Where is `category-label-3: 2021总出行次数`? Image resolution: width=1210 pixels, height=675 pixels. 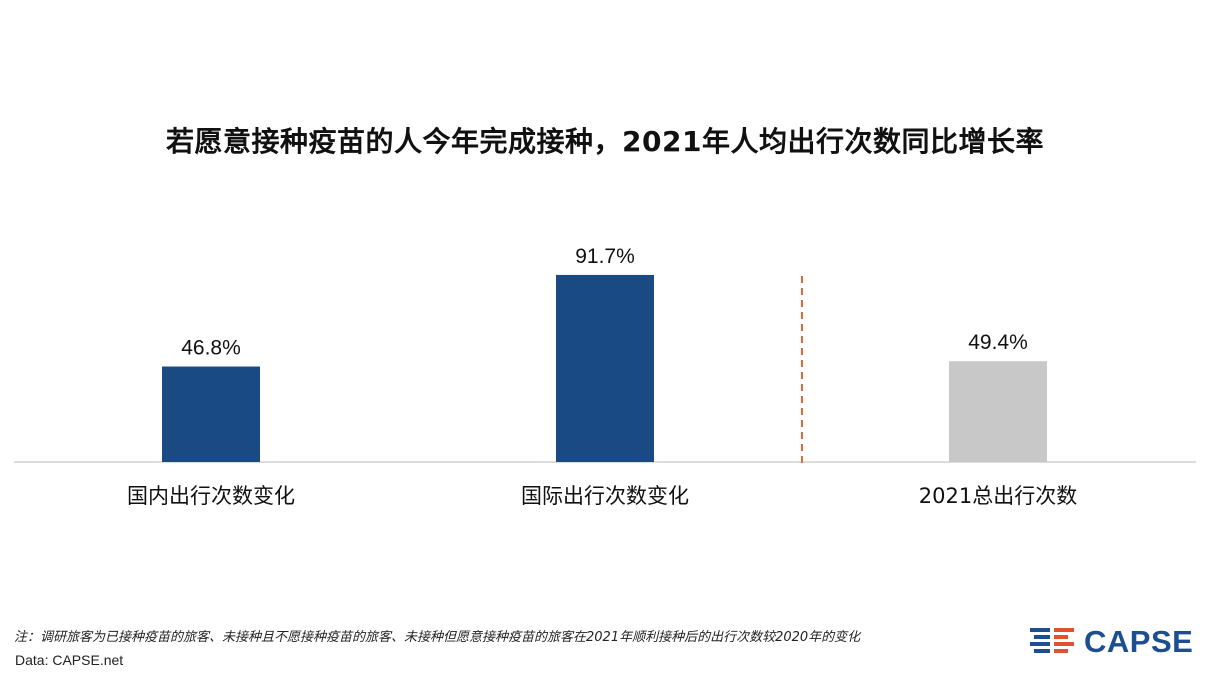 category-label-3: 2021总出行次数 is located at coordinates (998, 496).